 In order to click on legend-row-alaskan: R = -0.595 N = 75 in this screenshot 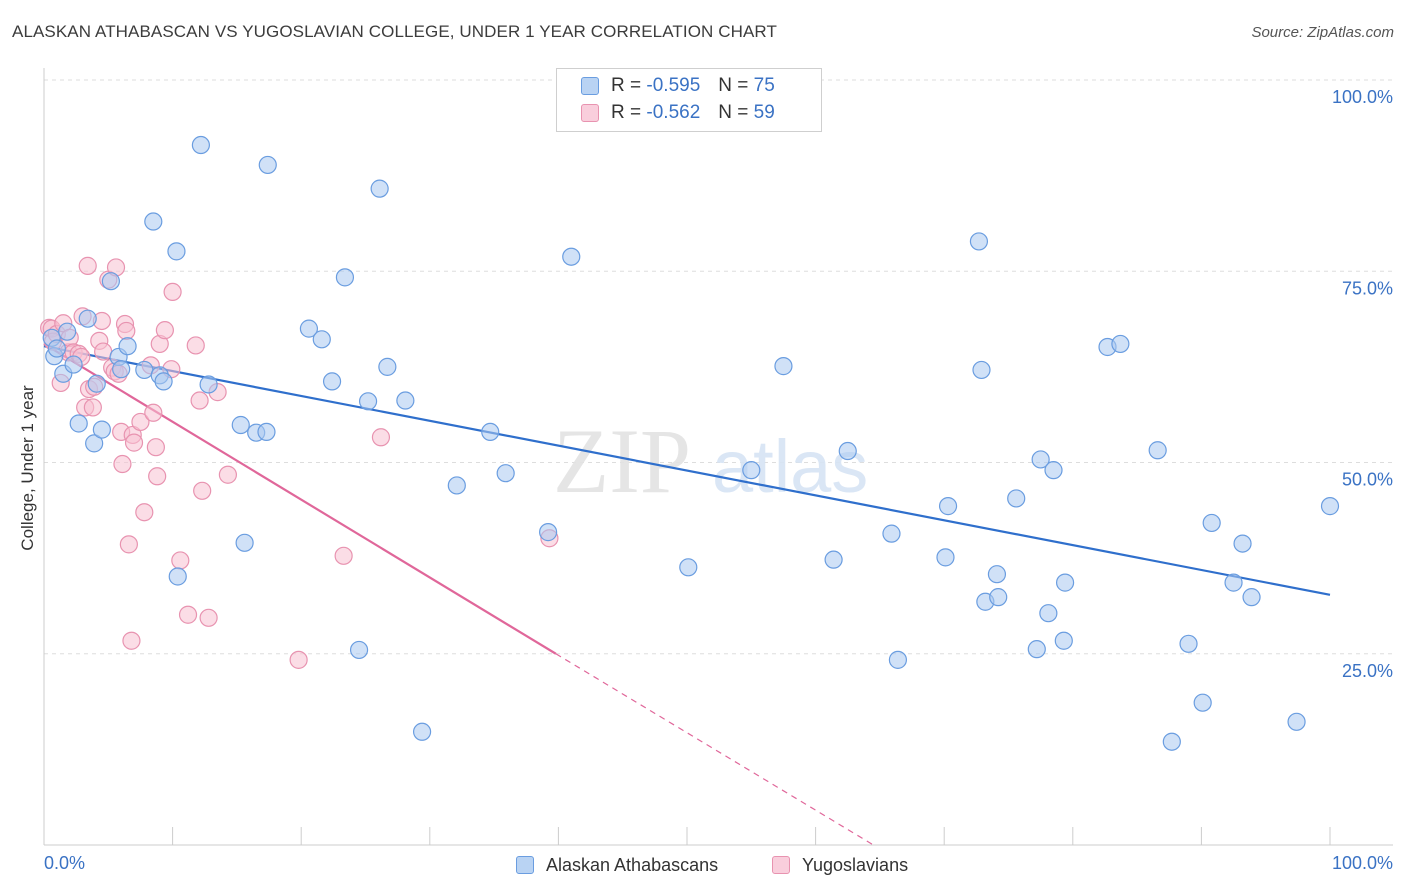, I will do `click(678, 86)`.